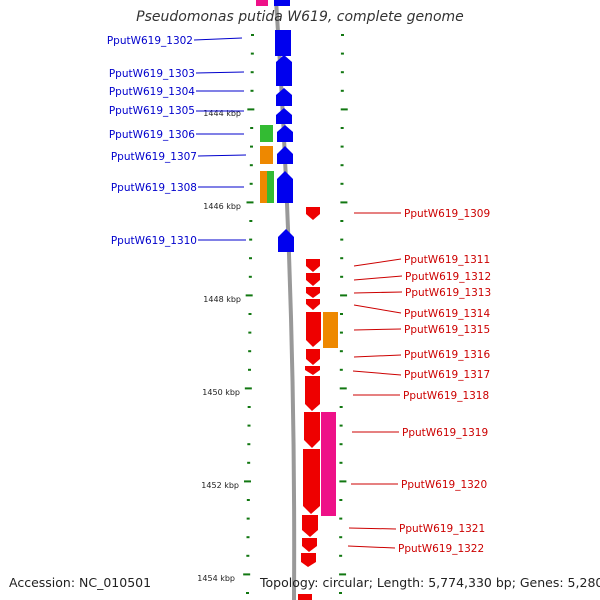 This screenshot has width=600, height=600. I want to click on gene-label: PputW619_1321, so click(442, 529).